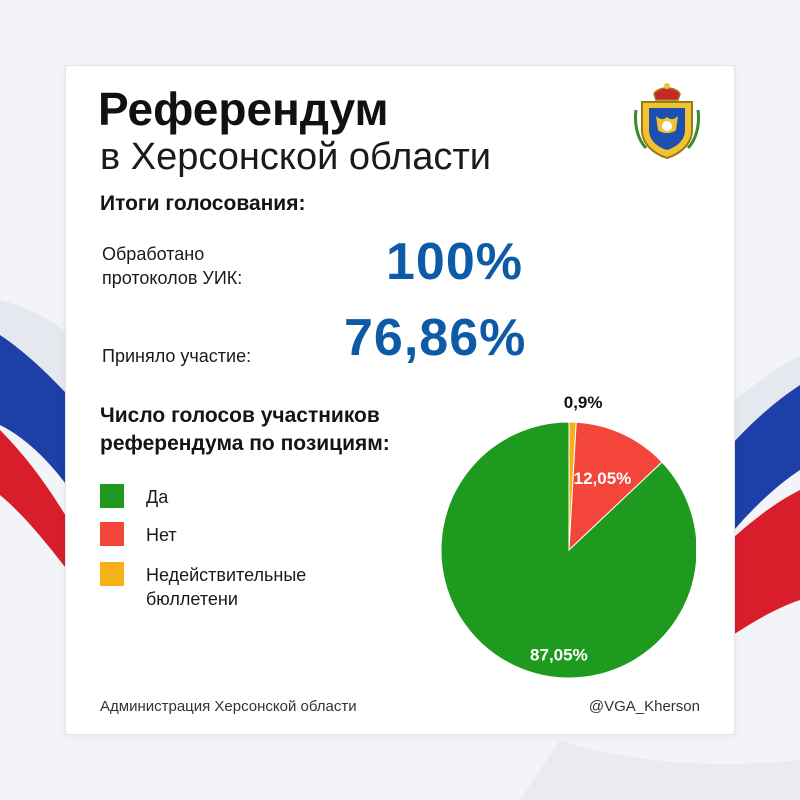  What do you see at coordinates (177, 356) in the screenshot?
I see `turnout-label: Приняло участие:` at bounding box center [177, 356].